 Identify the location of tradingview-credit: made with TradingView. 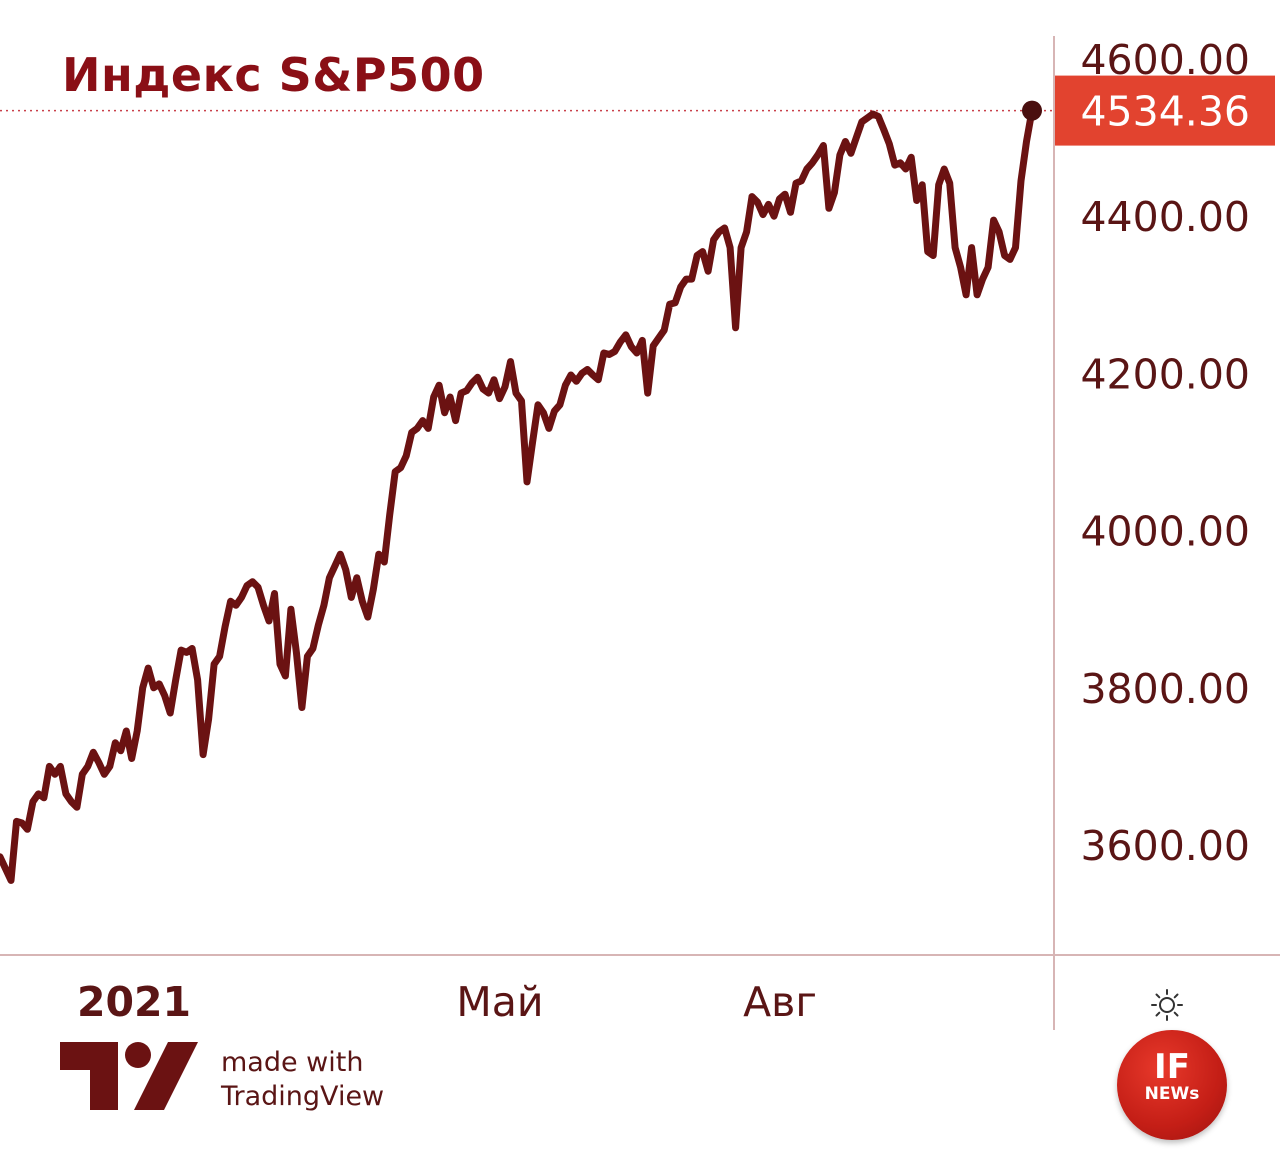
(302, 1080).